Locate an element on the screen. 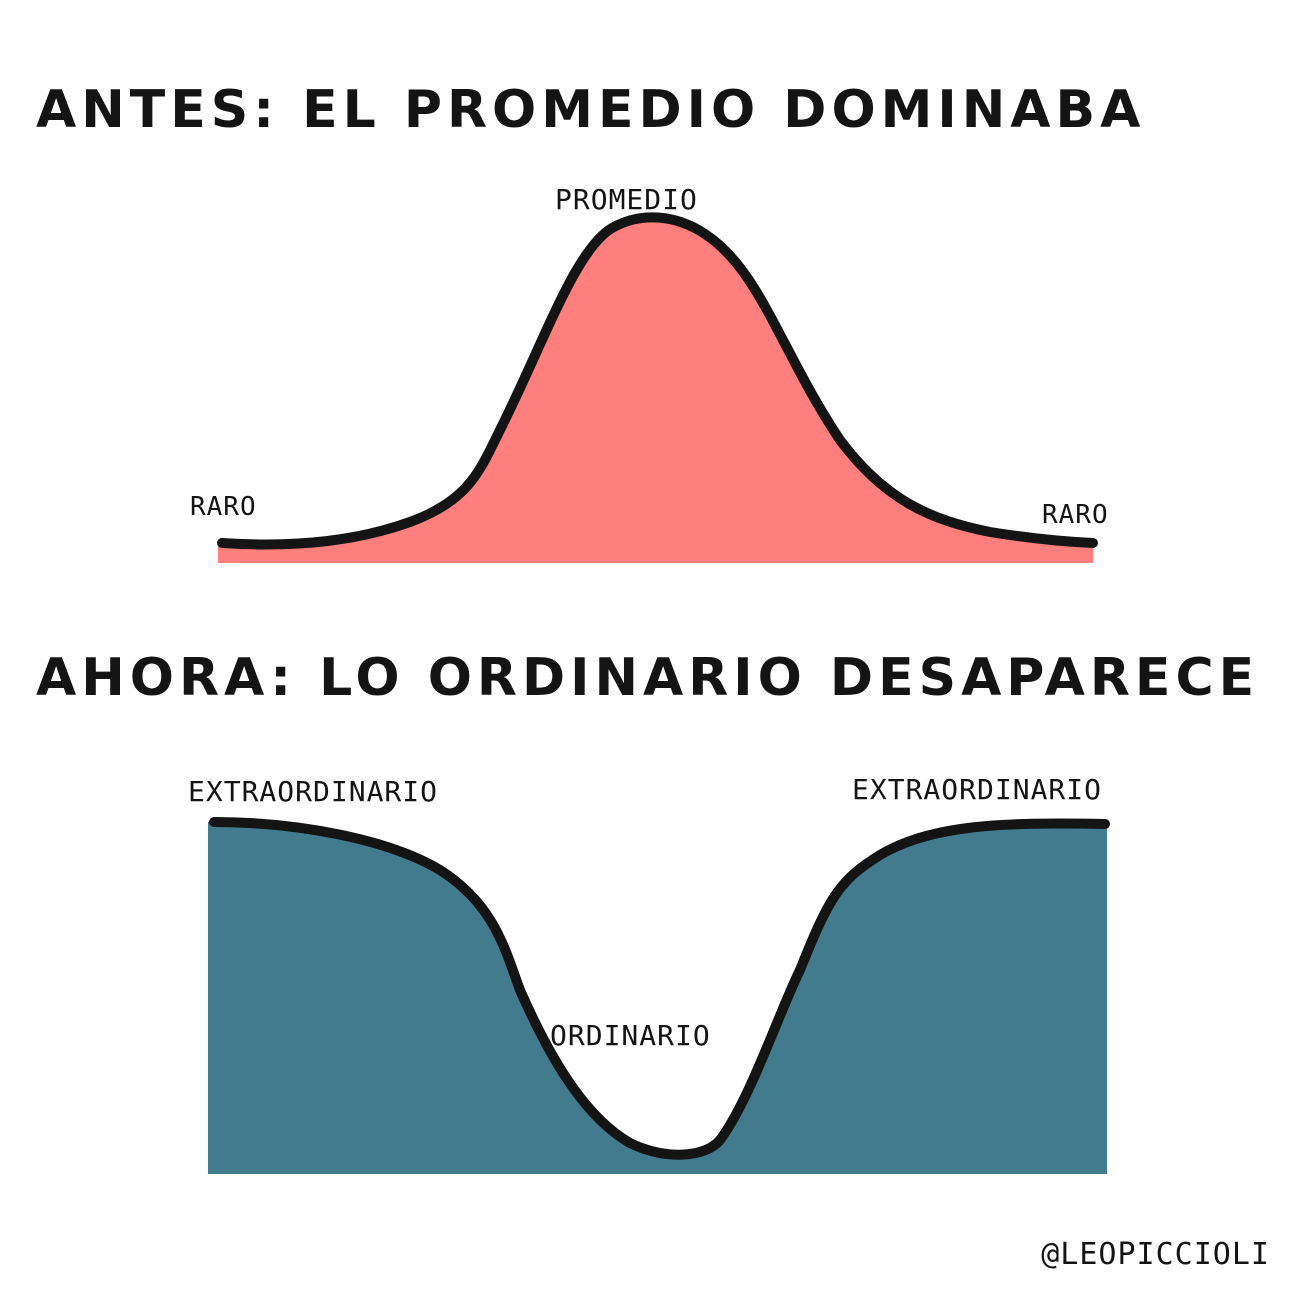  top-heading: ANTES: EL PROMEDIO DOMINABA is located at coordinates (591, 110).